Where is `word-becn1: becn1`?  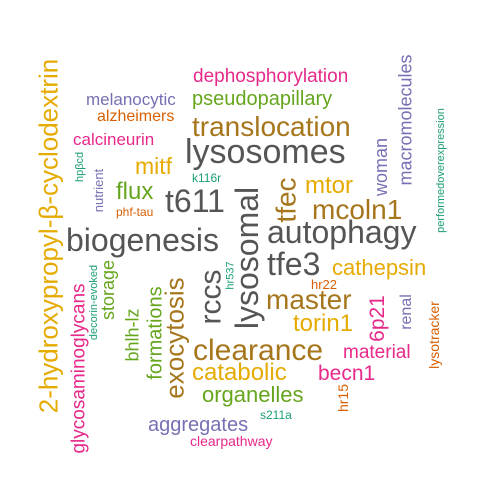
word-becn1: becn1 is located at coordinates (347, 373).